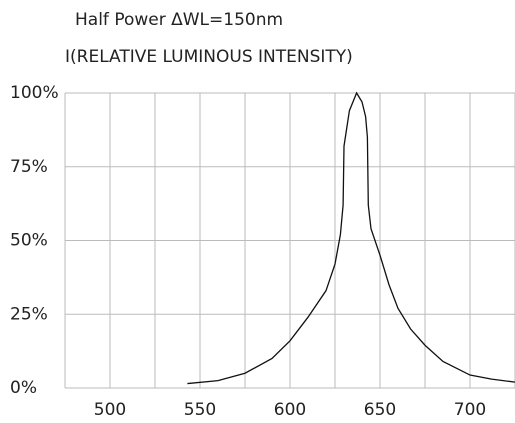 The width and height of the screenshot is (515, 423). Describe the element at coordinates (29, 314) in the screenshot. I see `y-tick-label: 25%` at that location.